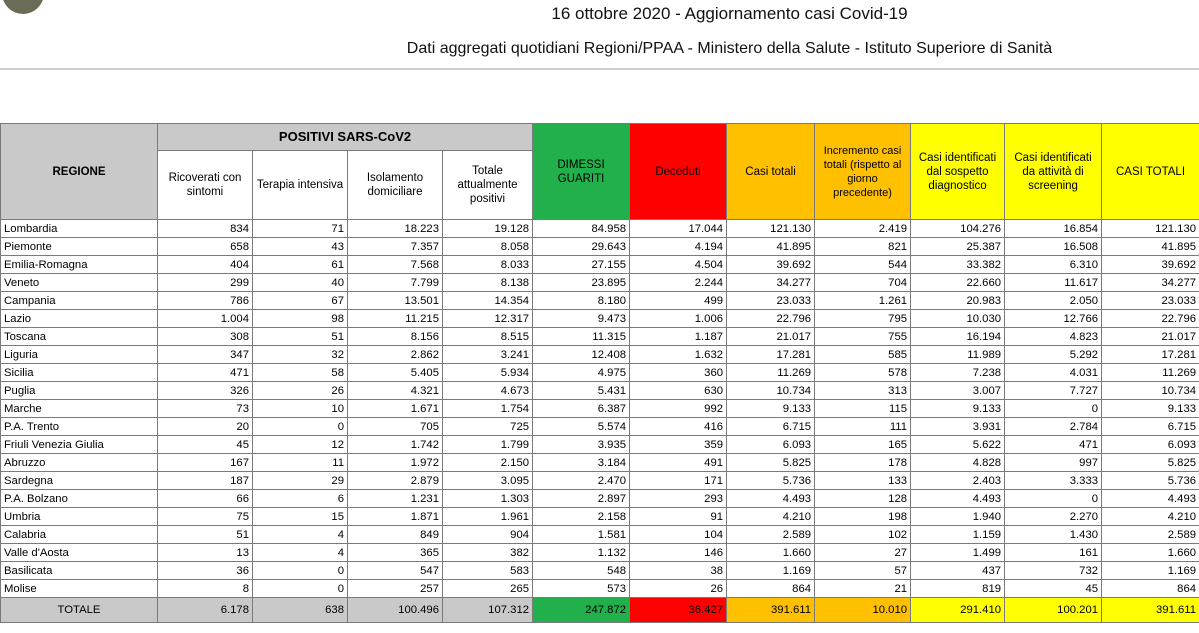  I want to click on value-cell: 4.504, so click(678, 264).